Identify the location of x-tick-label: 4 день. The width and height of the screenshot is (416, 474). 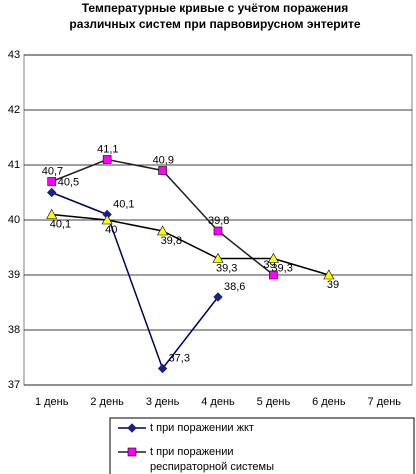
(218, 402).